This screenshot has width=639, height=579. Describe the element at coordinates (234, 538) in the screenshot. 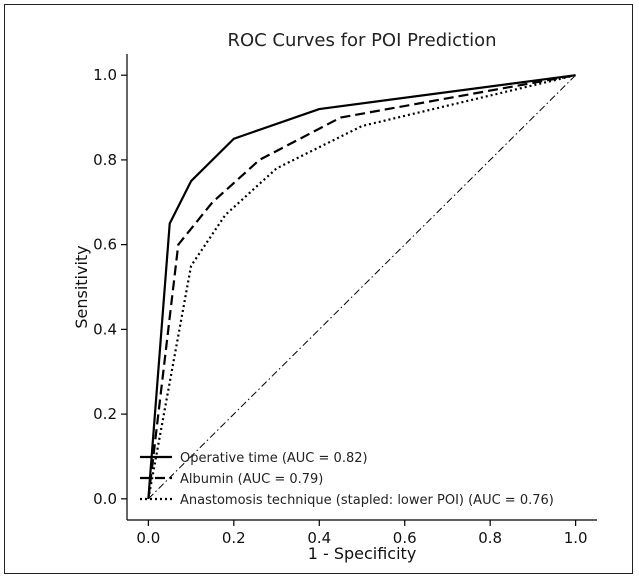

I see `x-tick-label: 0.2` at that location.